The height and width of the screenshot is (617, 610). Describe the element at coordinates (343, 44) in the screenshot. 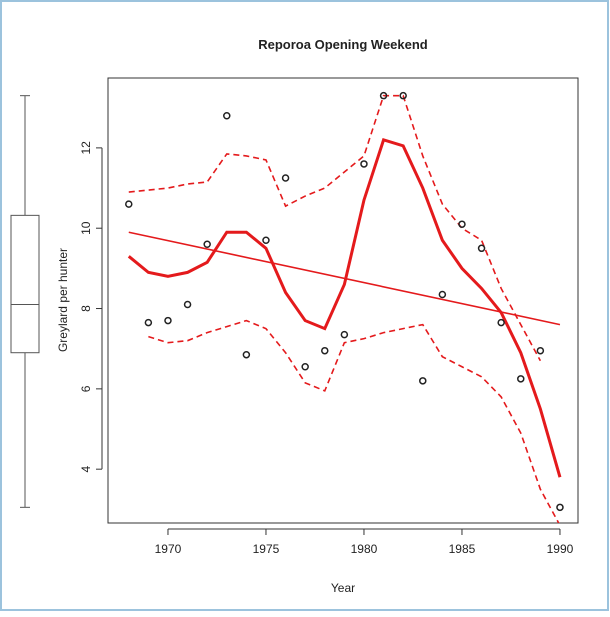

I see `chart-title: Reporoa Opening Weekend` at that location.